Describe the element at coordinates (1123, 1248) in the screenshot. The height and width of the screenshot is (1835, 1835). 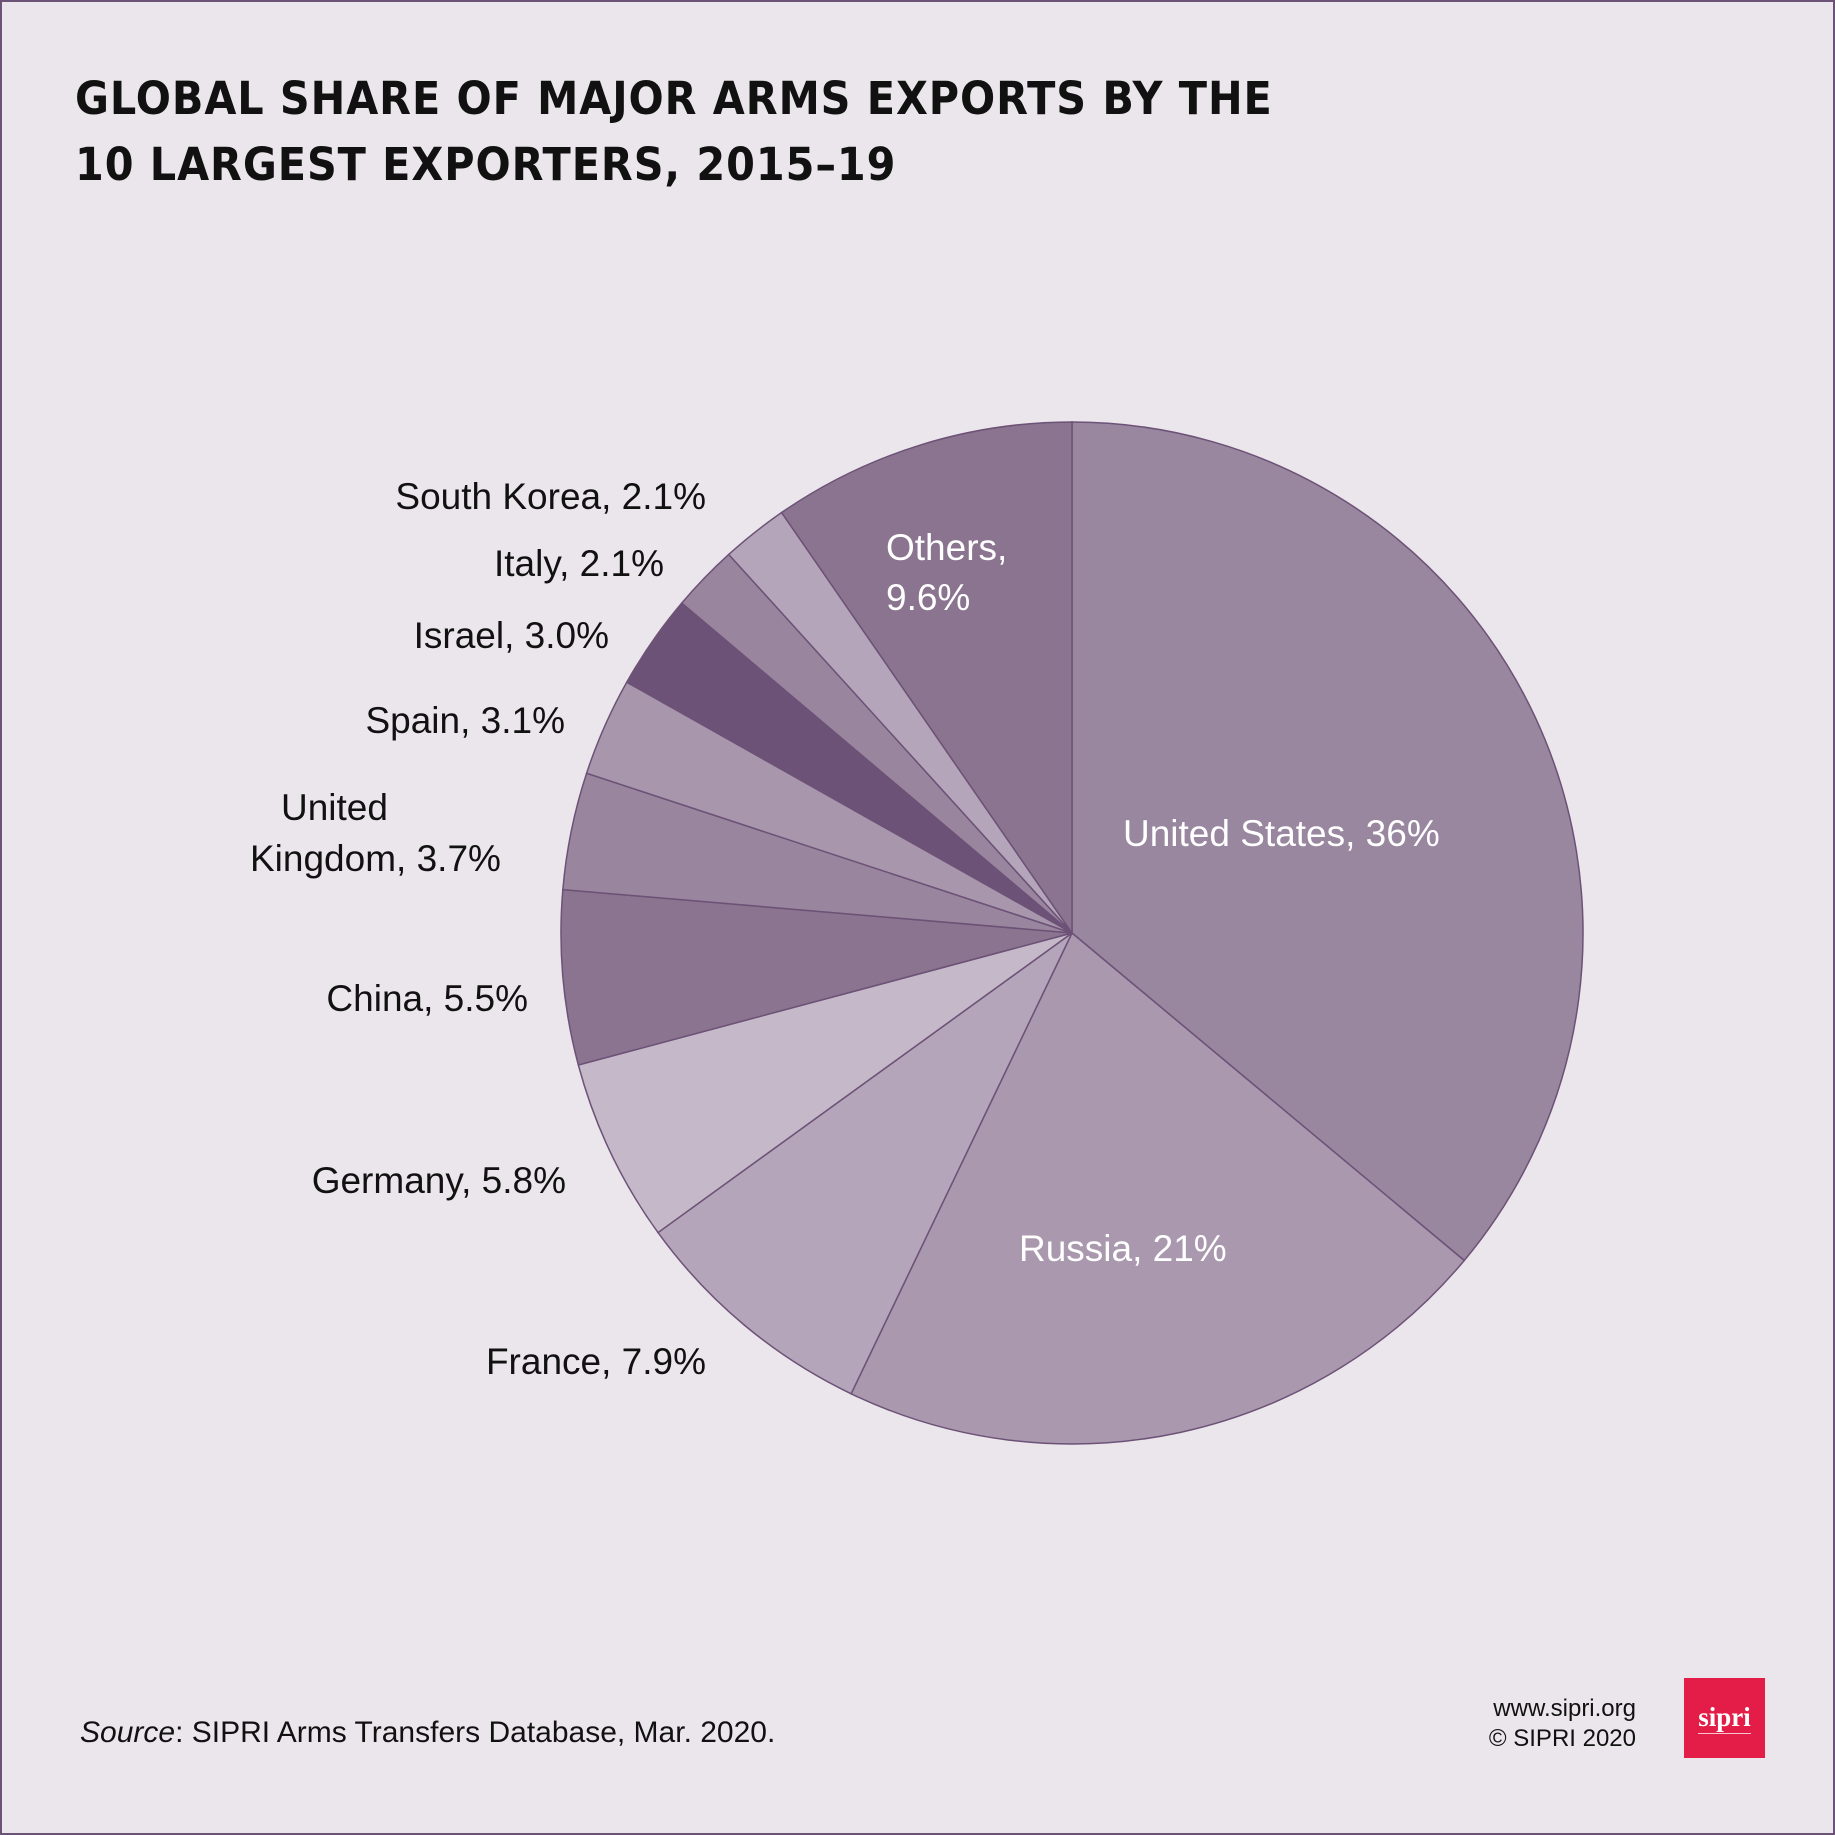
I see `label-russia: Russia, 21%` at that location.